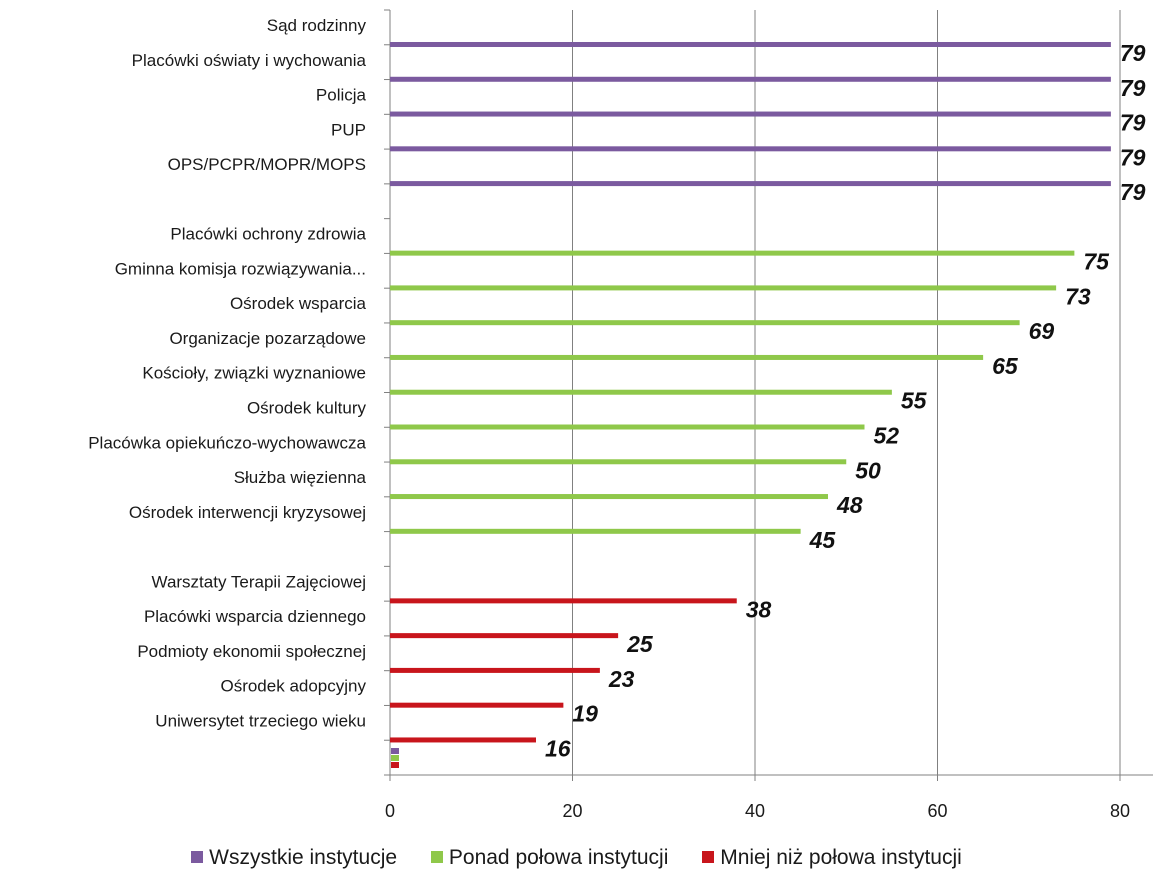 The image size is (1153, 878). I want to click on x-tick-label: 40, so click(755, 811).